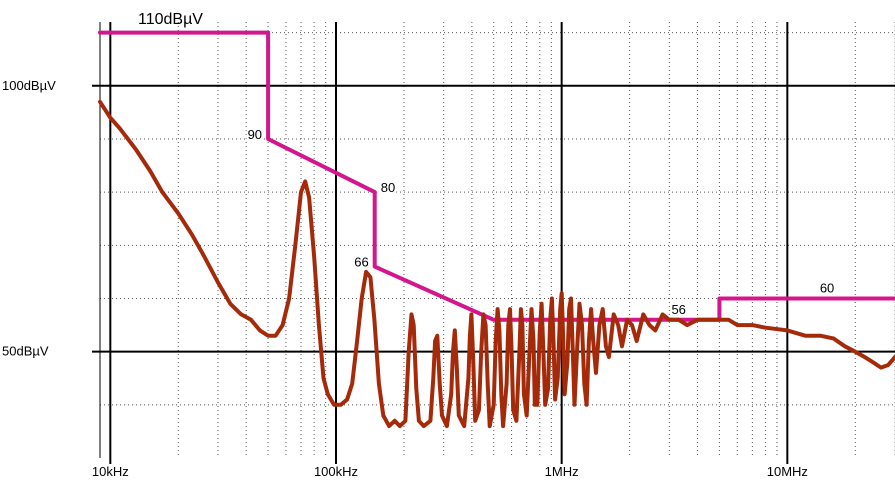 This screenshot has width=895, height=483. I want to click on y-tick-label: 100dBµV, so click(29, 85).